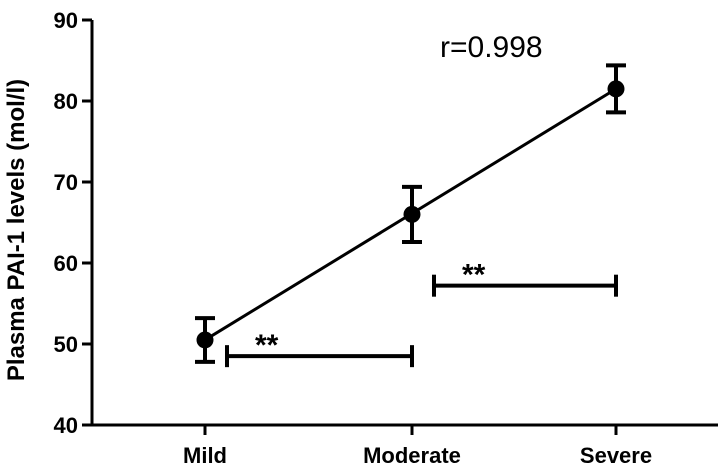 This screenshot has width=724, height=475. What do you see at coordinates (412, 455) in the screenshot?
I see `x-tick-label: Moderate` at bounding box center [412, 455].